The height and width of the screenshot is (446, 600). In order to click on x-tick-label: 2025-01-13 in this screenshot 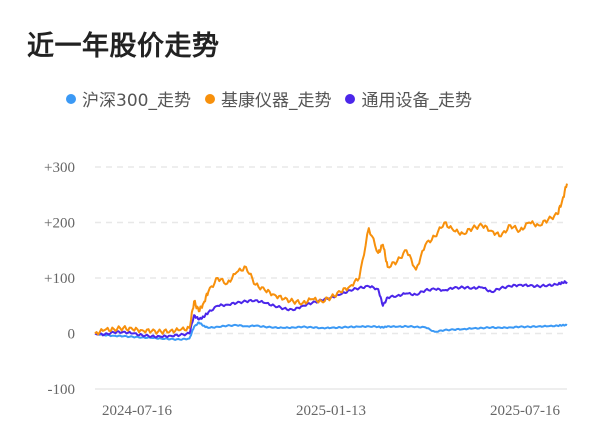, I will do `click(331, 411)`.